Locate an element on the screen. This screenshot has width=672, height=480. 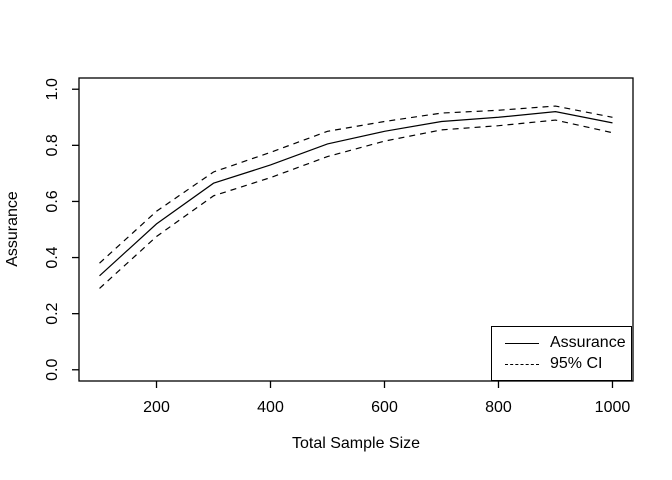
solid-line-sample-icon is located at coordinates (522, 343).